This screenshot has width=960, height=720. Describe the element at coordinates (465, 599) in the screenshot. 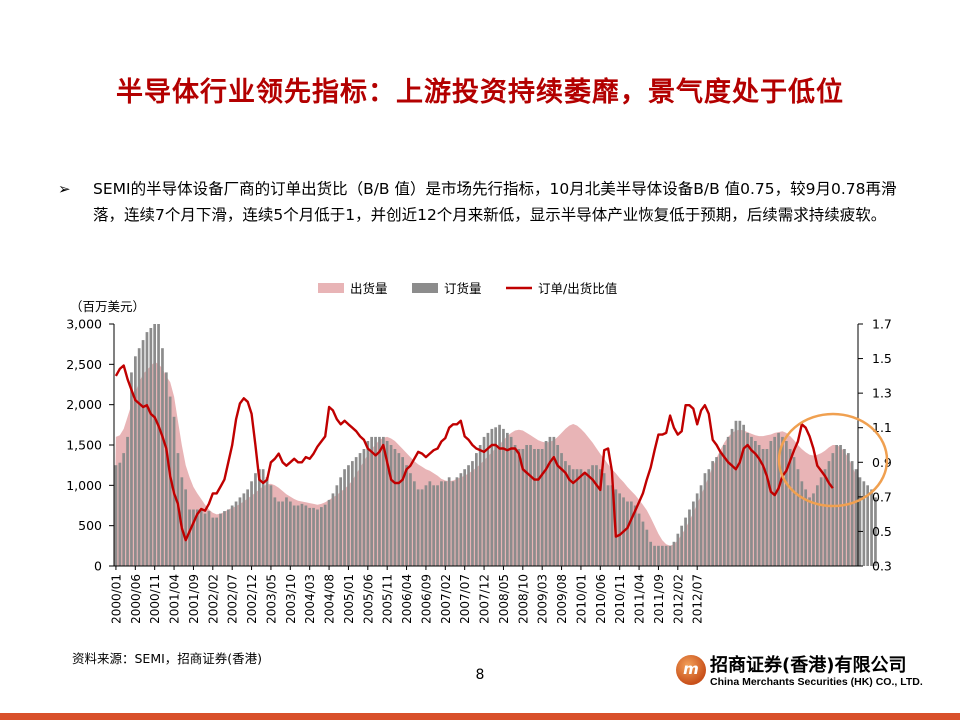

I see `x-tick-label: 2007/07` at that location.